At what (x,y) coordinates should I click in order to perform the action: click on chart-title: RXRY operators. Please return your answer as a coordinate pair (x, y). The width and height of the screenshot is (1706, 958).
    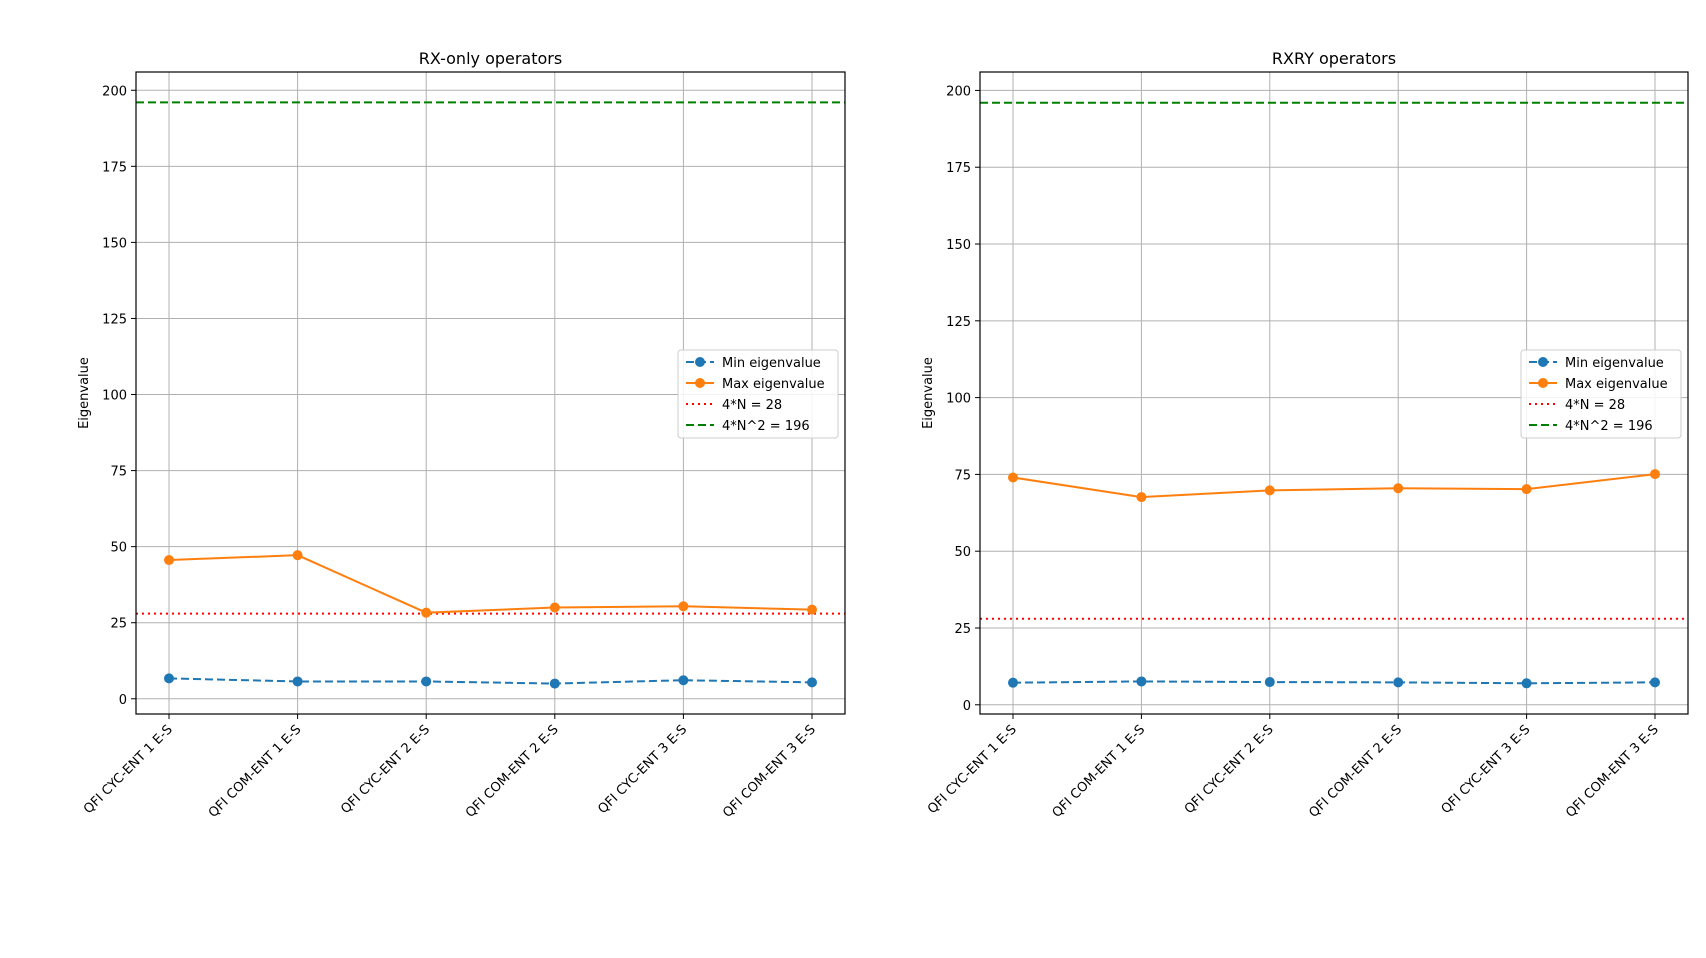
    Looking at the image, I should click on (1334, 58).